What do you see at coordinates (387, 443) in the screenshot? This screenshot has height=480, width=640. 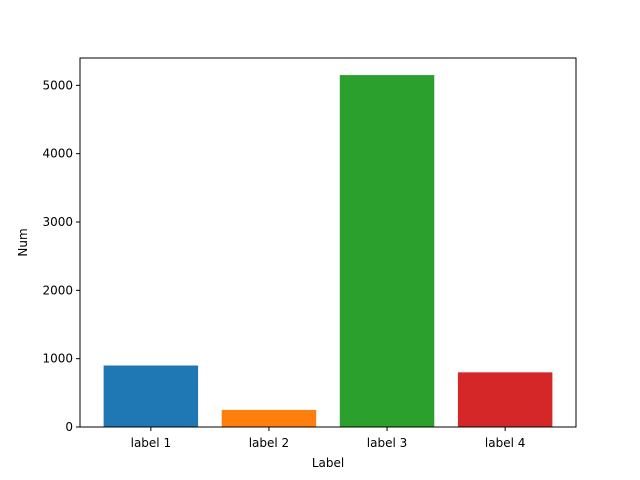 I see `x-tick-label: label 3` at bounding box center [387, 443].